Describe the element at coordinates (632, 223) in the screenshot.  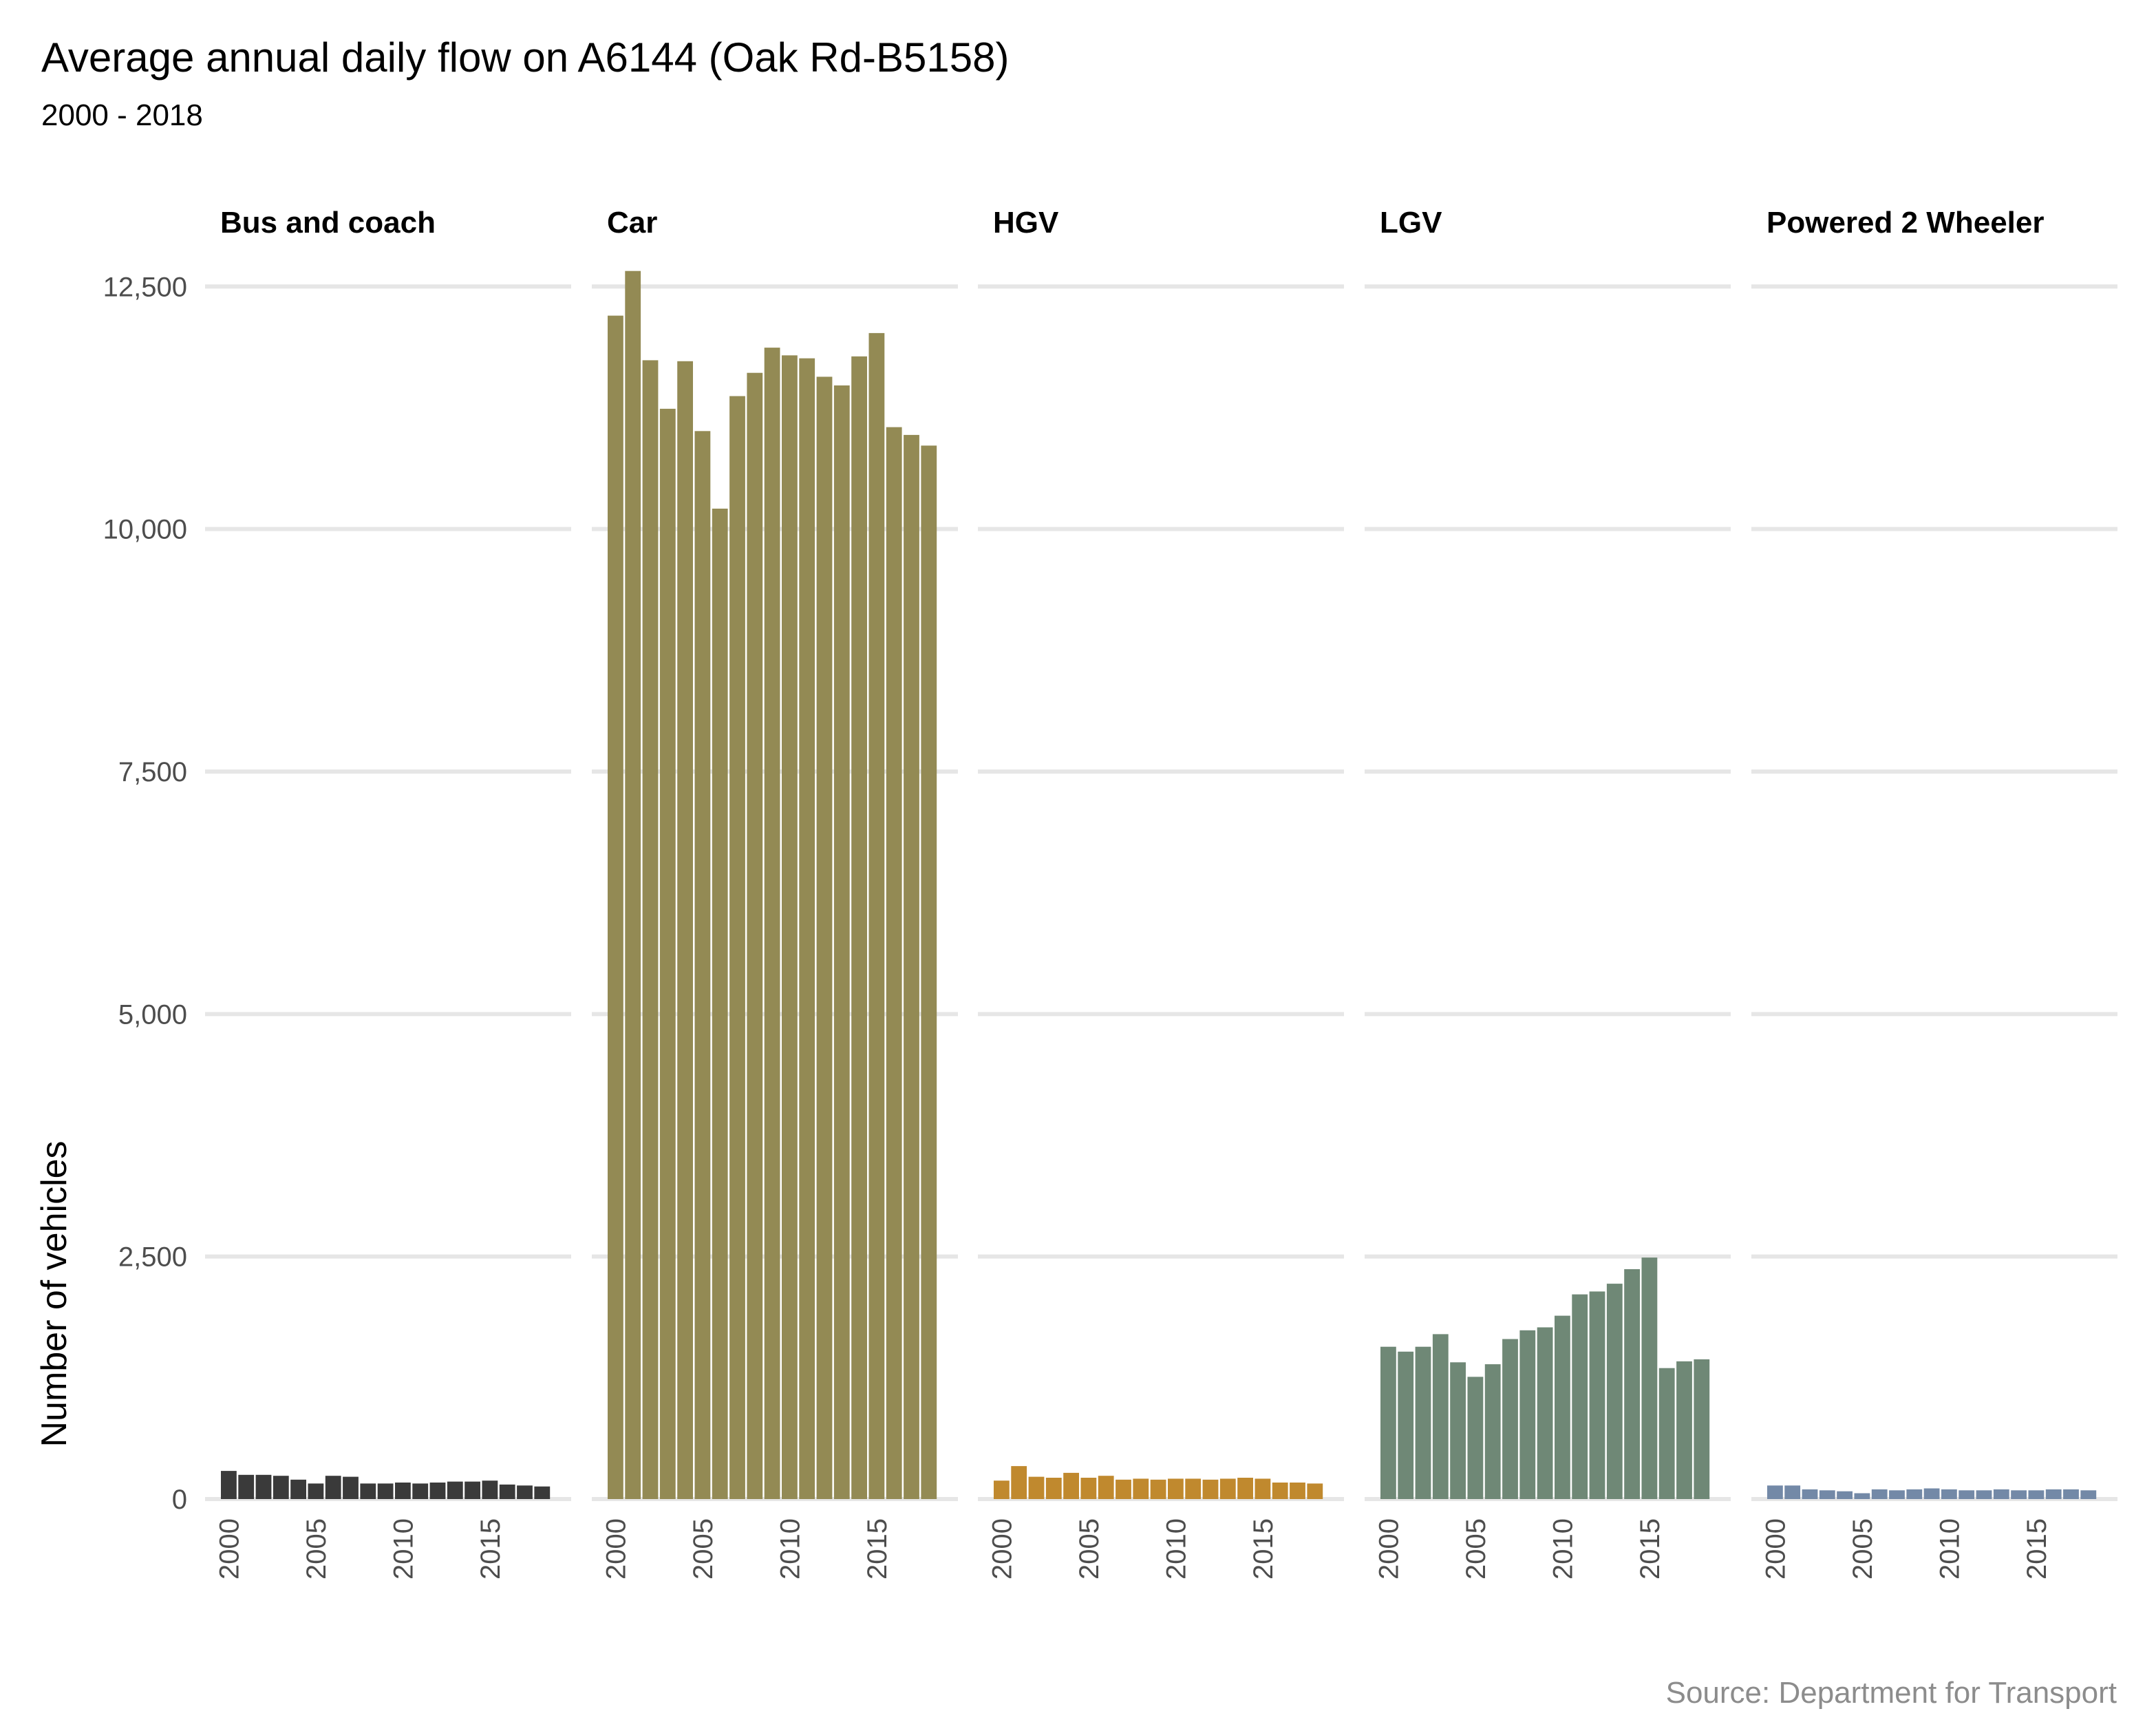
I see `facet-label: Car` at that location.